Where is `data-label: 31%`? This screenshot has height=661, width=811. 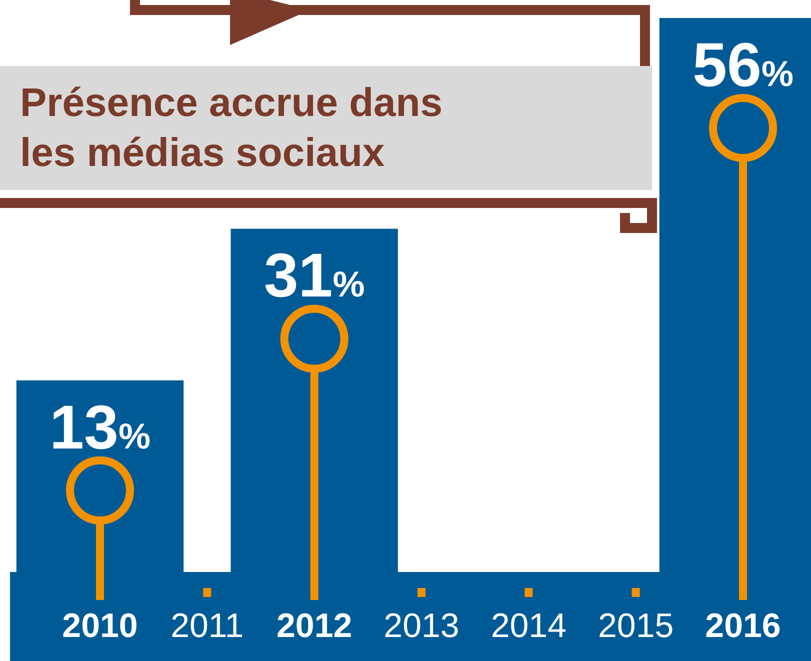
data-label: 31% is located at coordinates (314, 276).